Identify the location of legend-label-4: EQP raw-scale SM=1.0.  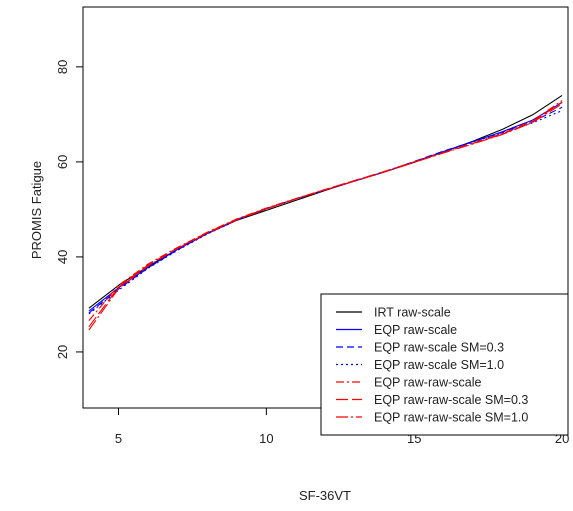
(439, 365).